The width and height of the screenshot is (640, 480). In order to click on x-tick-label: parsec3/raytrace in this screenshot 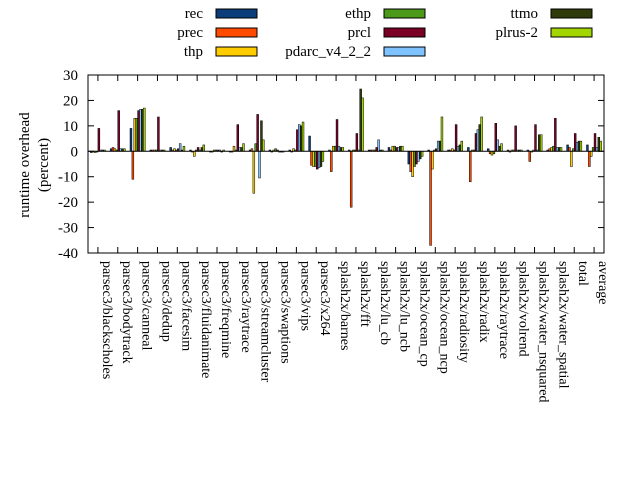, I will do `click(245, 307)`.